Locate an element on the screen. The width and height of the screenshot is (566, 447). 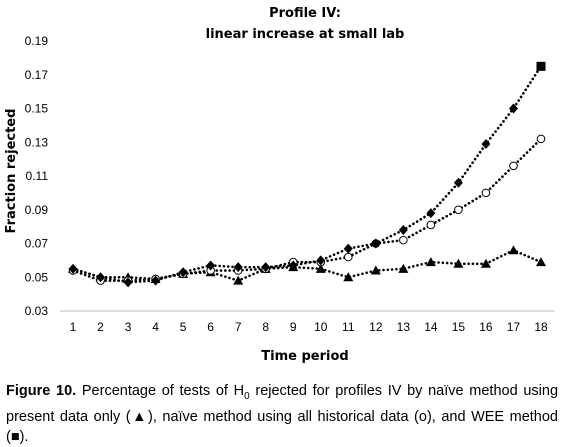
x-tick-label: 9 is located at coordinates (293, 327).